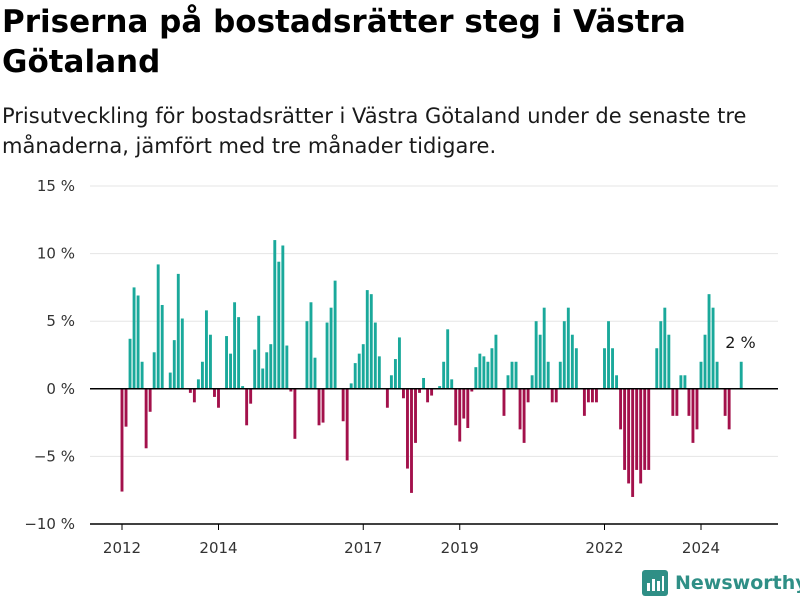  What do you see at coordinates (122, 548) in the screenshot?
I see `x-tick-label: 2012` at bounding box center [122, 548].